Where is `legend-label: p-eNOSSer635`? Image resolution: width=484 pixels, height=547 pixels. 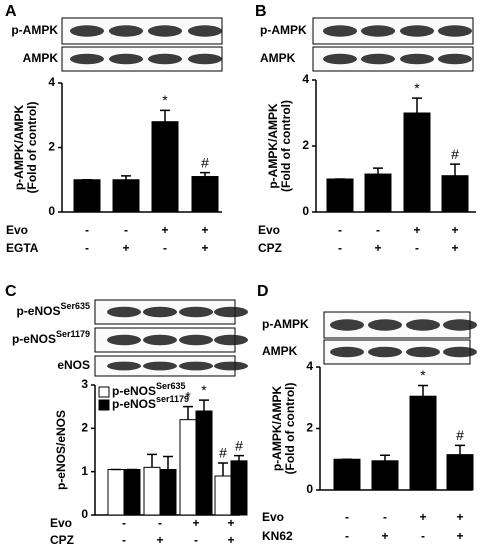
legend-label: p-eNOSSer635 is located at coordinates (149, 389).